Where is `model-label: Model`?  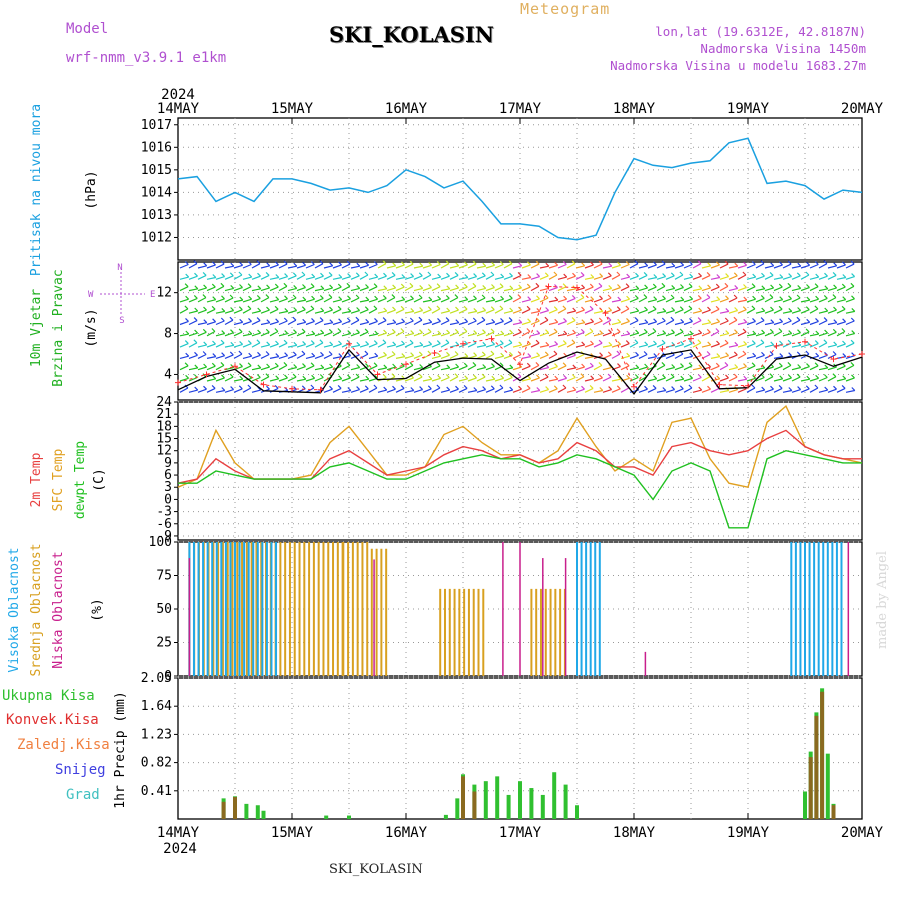 model-label: Model is located at coordinates (87, 29).